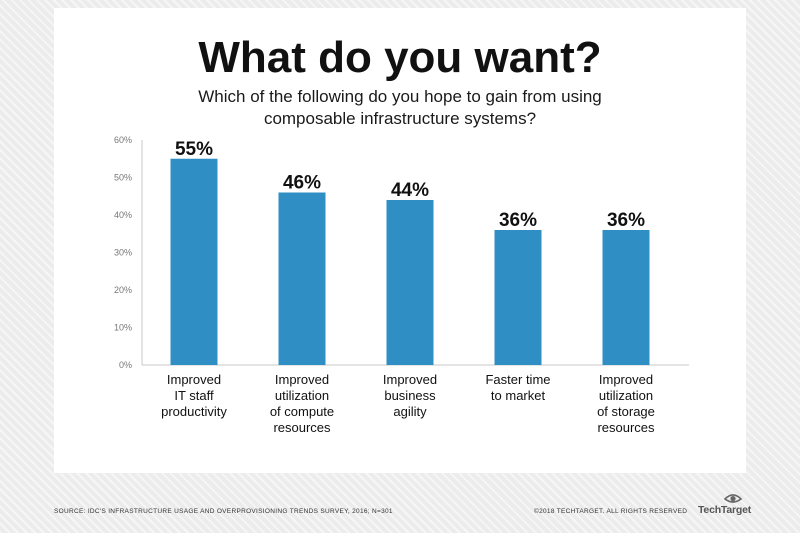 This screenshot has width=800, height=533. I want to click on logo-text: TechTarget, so click(725, 510).